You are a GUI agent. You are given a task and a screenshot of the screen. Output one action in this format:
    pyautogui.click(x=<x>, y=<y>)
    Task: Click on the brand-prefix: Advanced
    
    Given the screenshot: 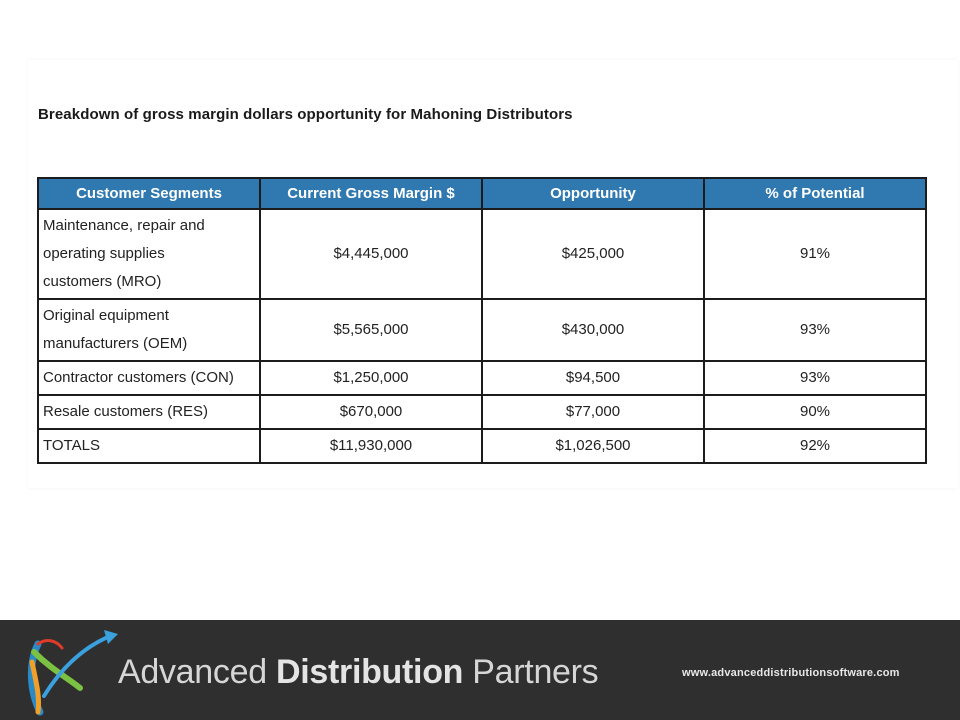 What is the action you would take?
    pyautogui.click(x=197, y=672)
    